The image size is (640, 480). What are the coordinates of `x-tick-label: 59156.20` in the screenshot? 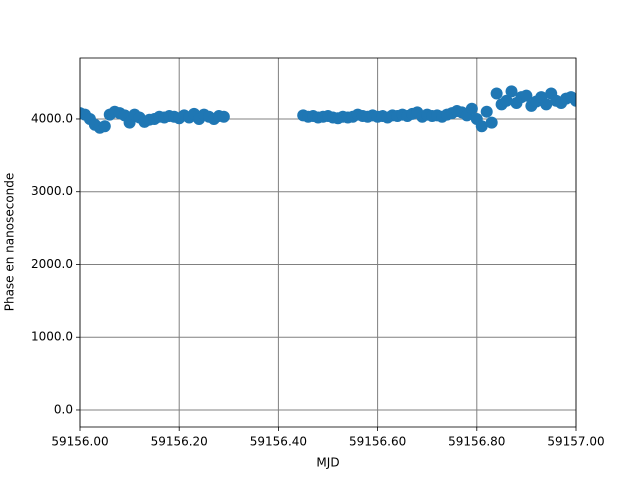 It's located at (179, 442).